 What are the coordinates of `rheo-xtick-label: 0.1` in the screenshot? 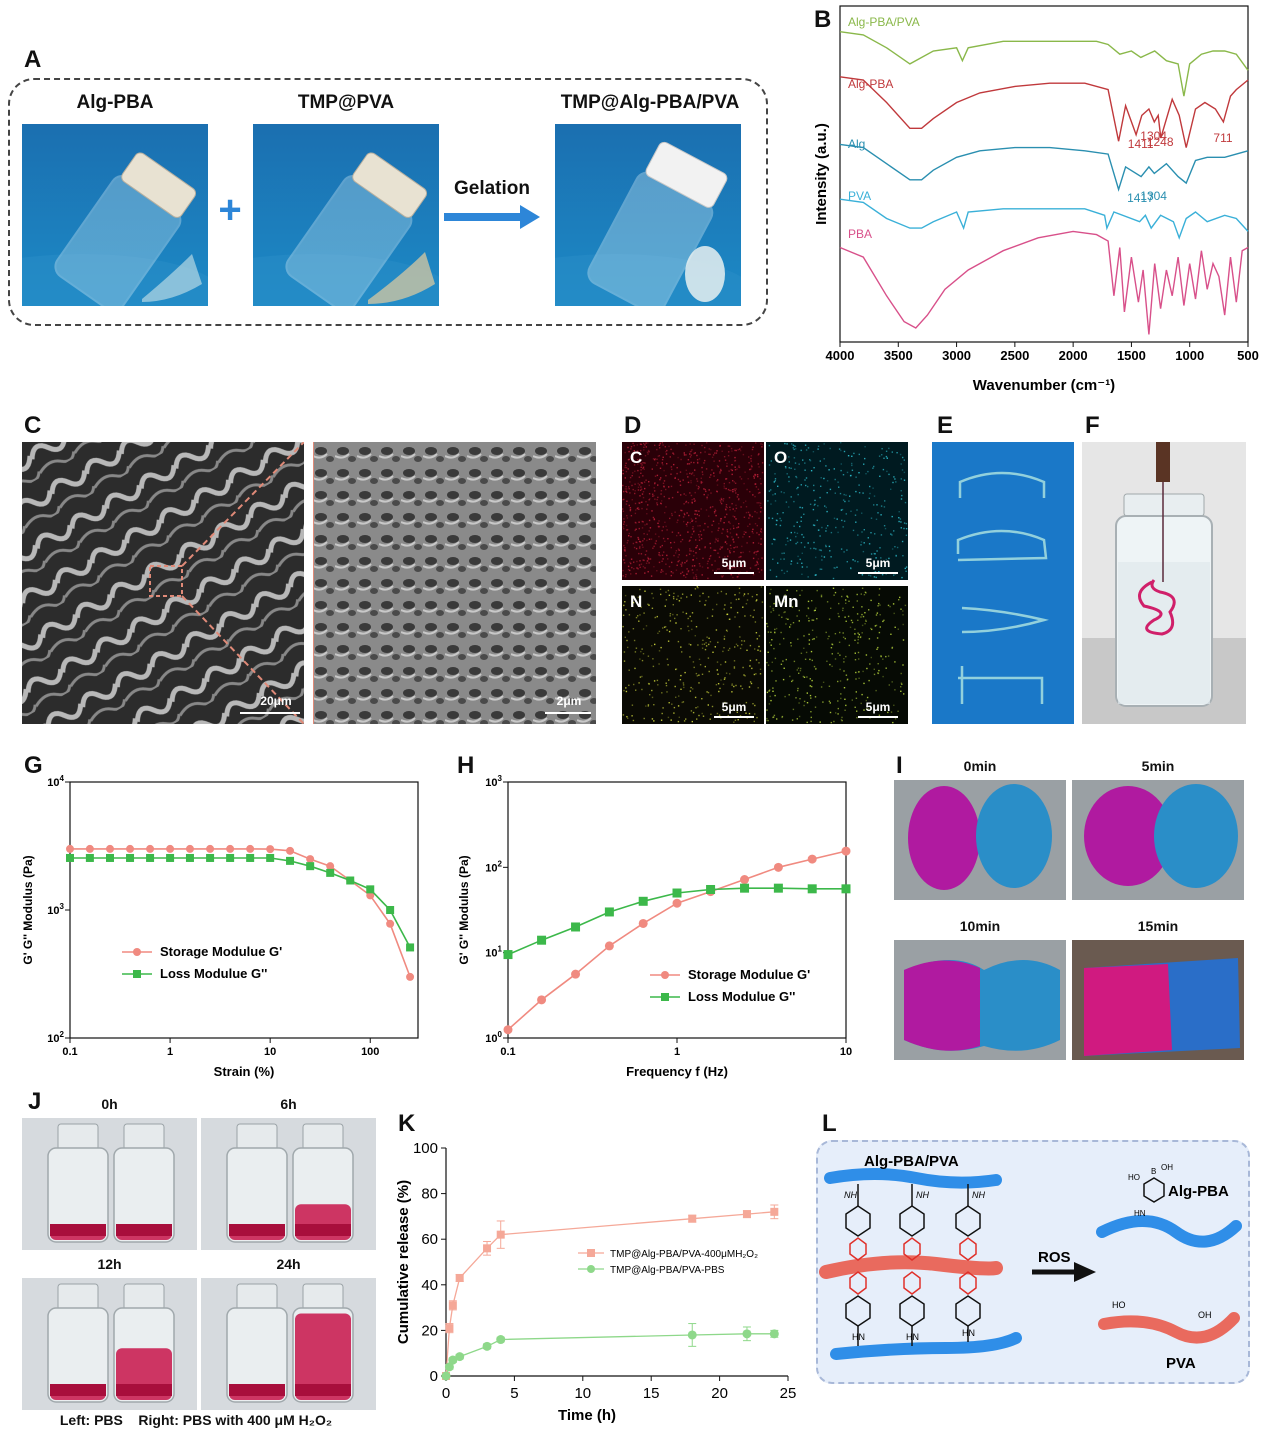 It's located at (69, 1052).